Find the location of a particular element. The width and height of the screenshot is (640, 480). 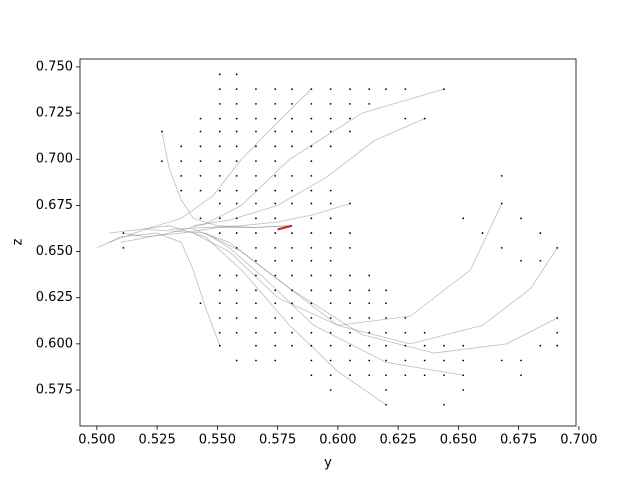

y-tick-label: 0.675 is located at coordinates (54, 205).